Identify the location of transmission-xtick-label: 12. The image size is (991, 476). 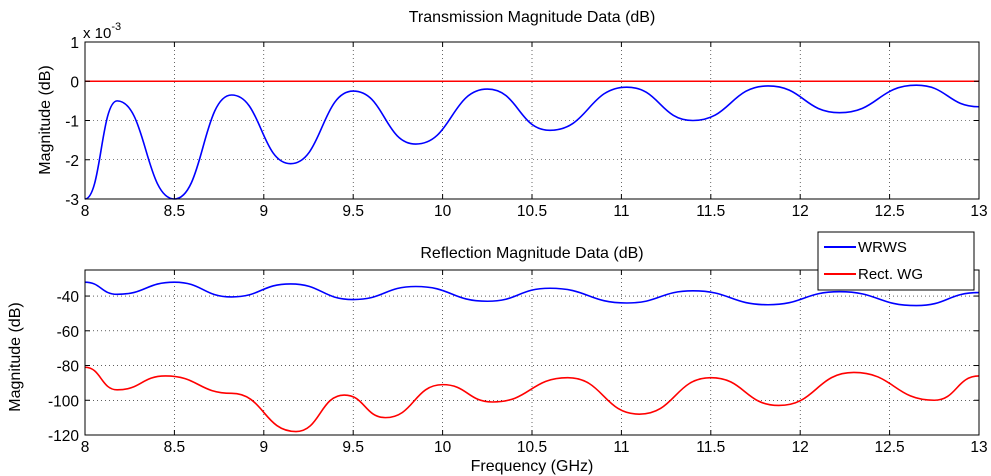
(800, 211).